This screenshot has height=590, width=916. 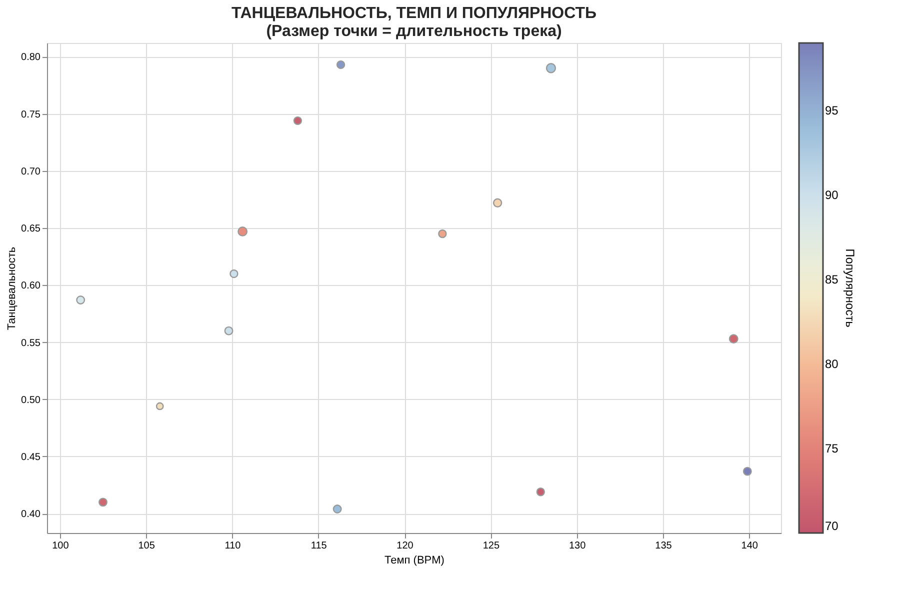 What do you see at coordinates (832, 364) in the screenshot?
I see `color-bar-label: 80` at bounding box center [832, 364].